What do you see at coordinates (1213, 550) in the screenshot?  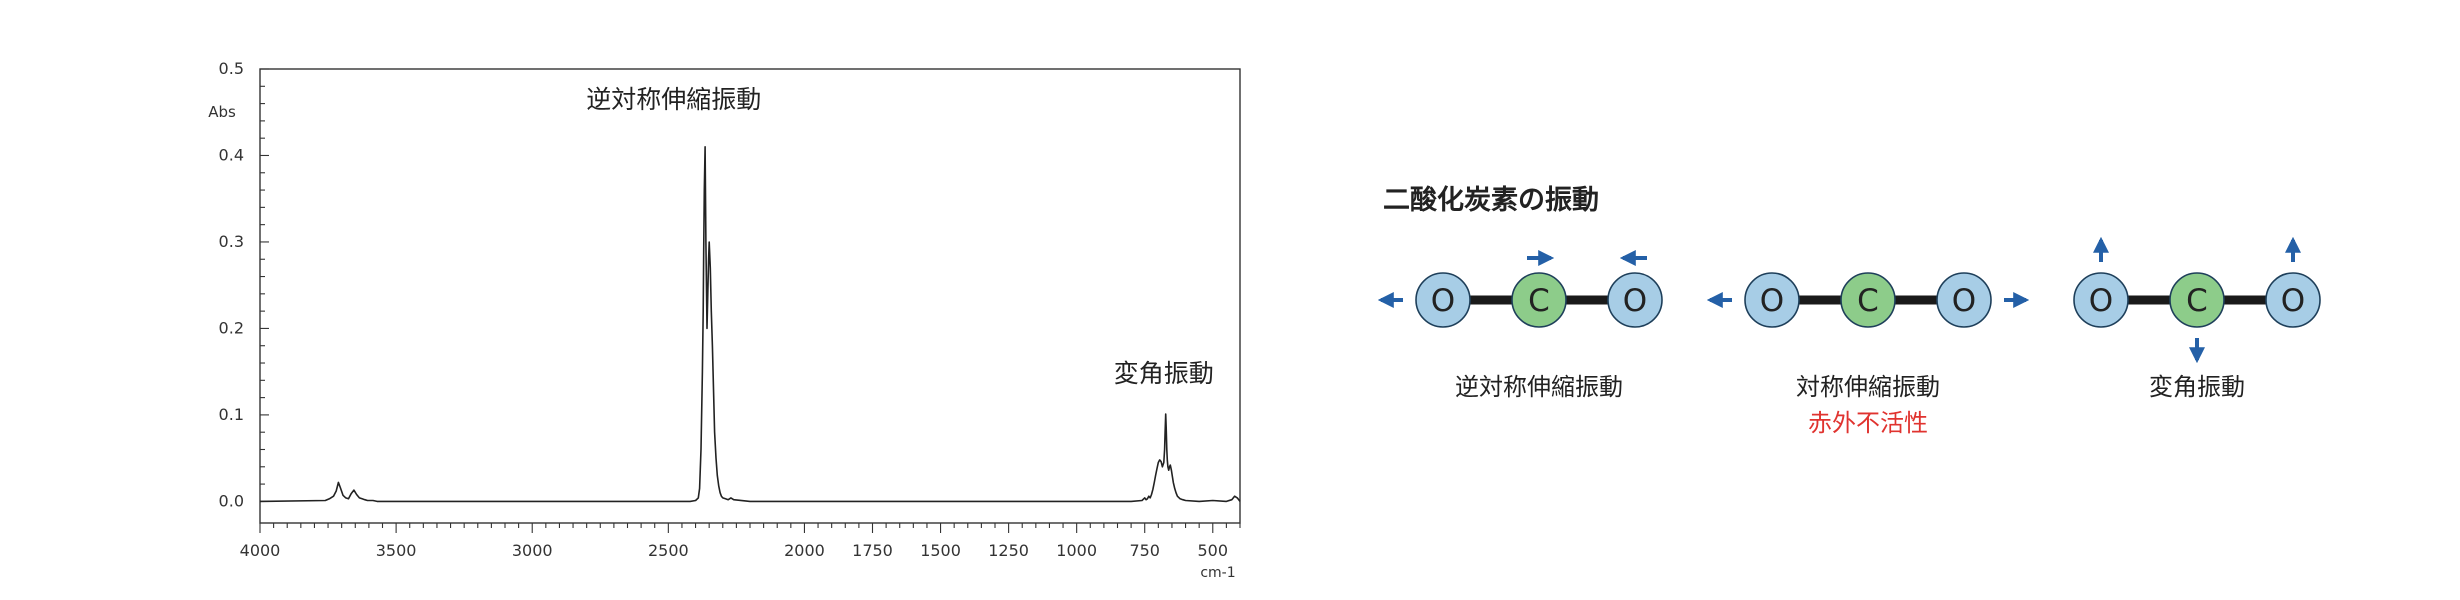 I see `x-tick-label: 500` at bounding box center [1213, 550].